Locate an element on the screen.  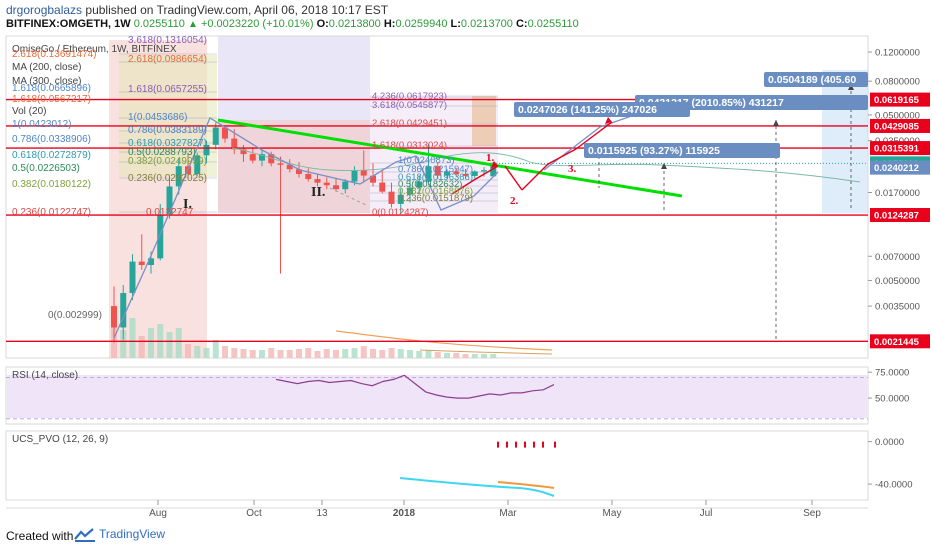
rsi-label: RSI (14, close) is located at coordinates (45, 375).